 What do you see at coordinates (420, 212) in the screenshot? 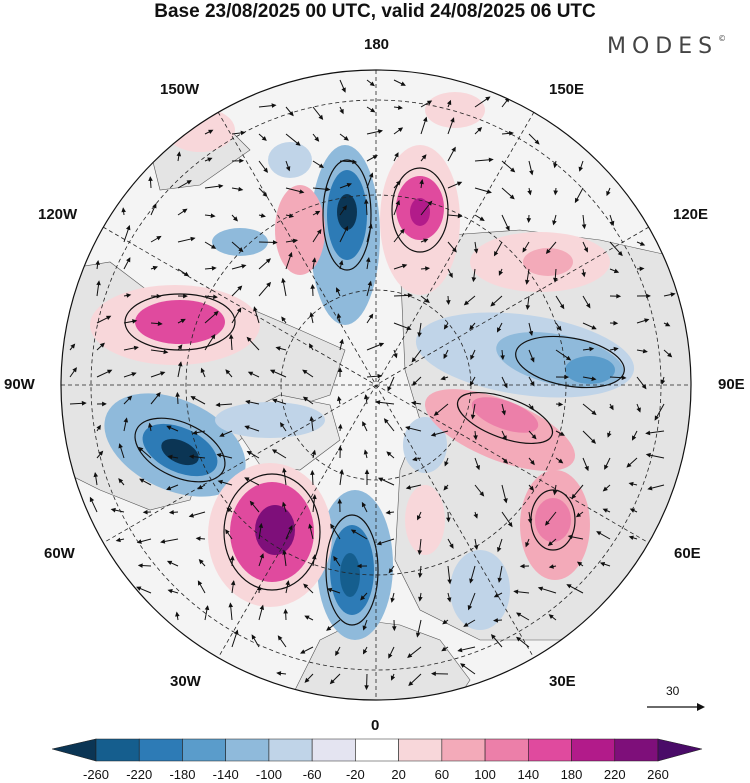
I see `anomaly-positive-center` at bounding box center [420, 212].